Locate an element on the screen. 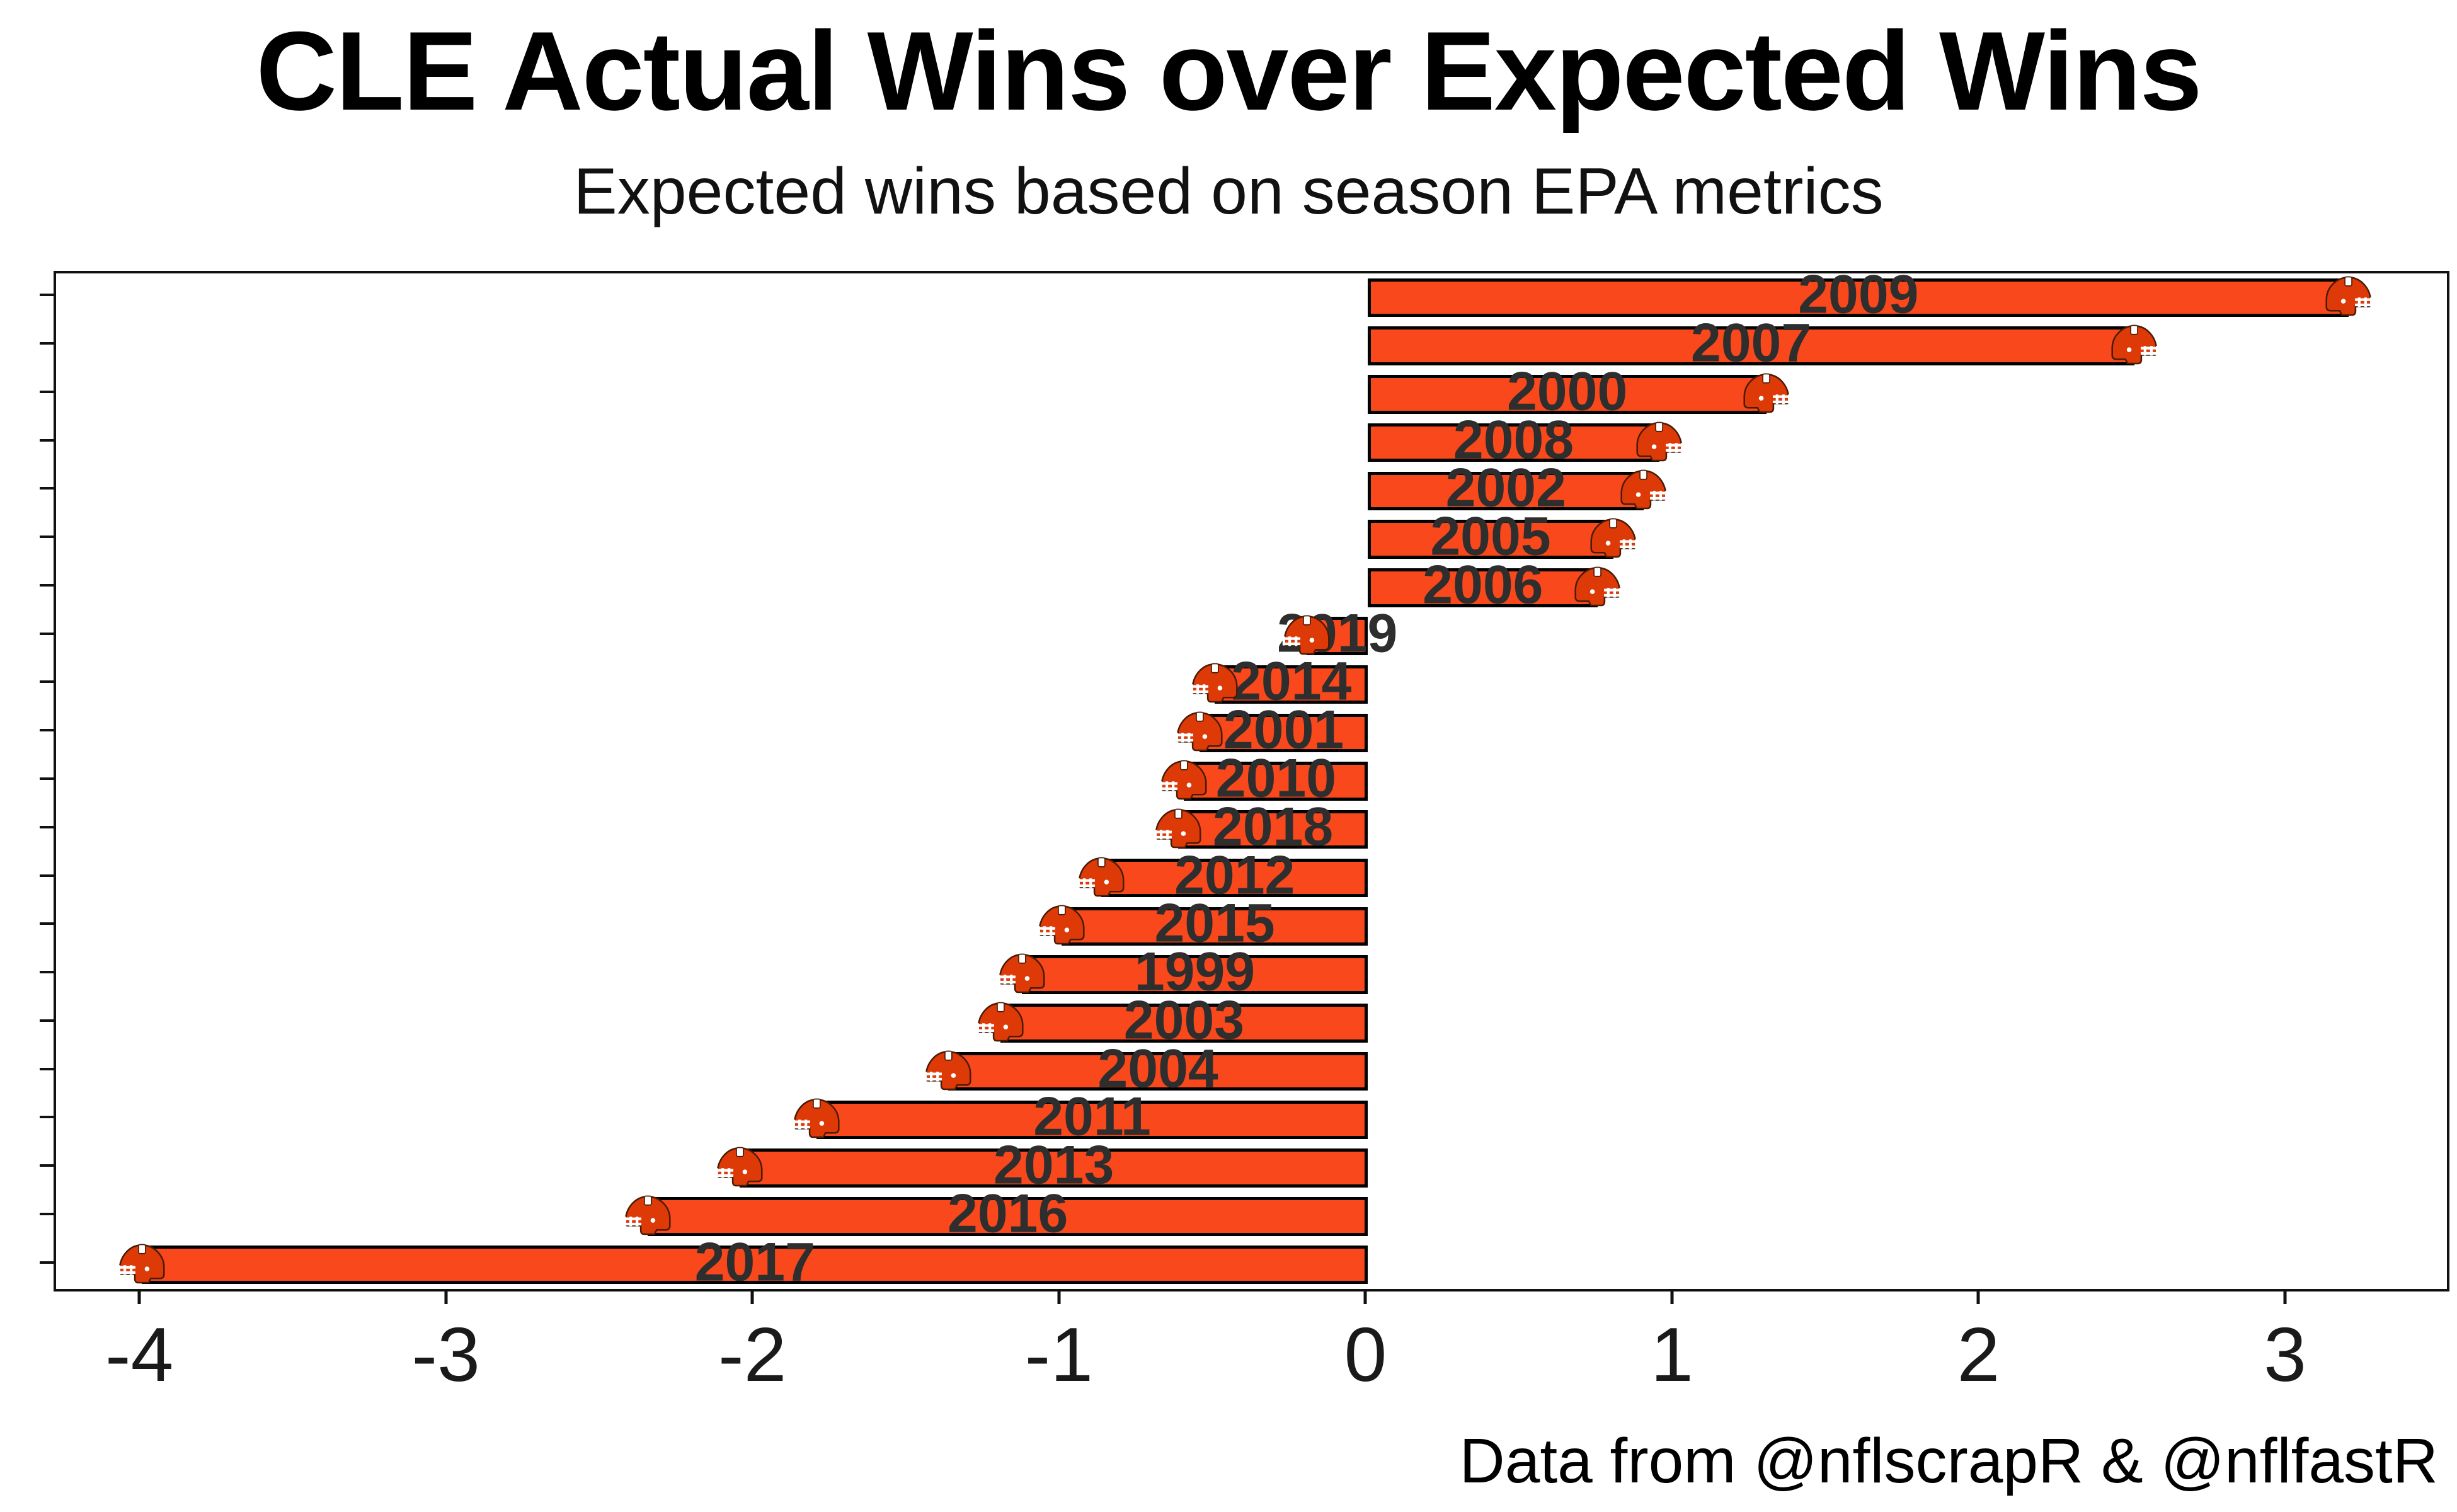 This screenshot has height=1512, width=2457. bar-year-label: 2016 is located at coordinates (1008, 1213).